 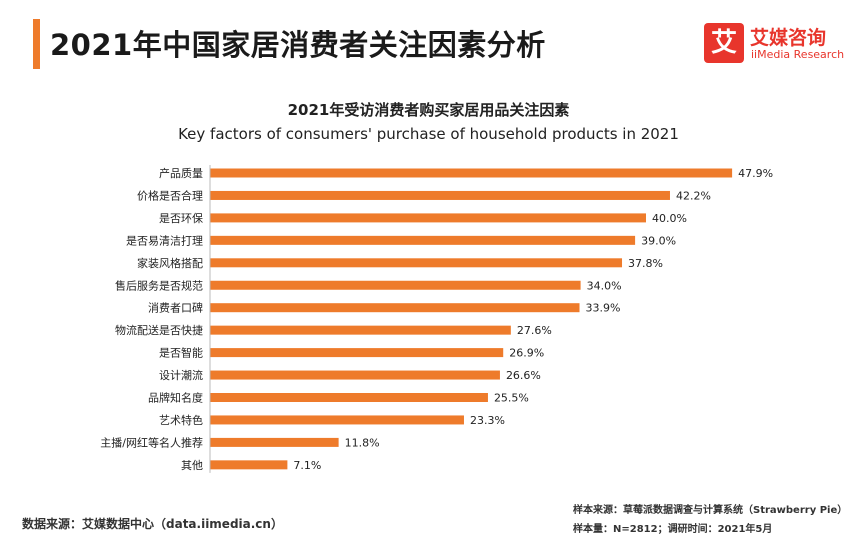 What do you see at coordinates (523, 375) in the screenshot?
I see `value-label: 26.6%` at bounding box center [523, 375].